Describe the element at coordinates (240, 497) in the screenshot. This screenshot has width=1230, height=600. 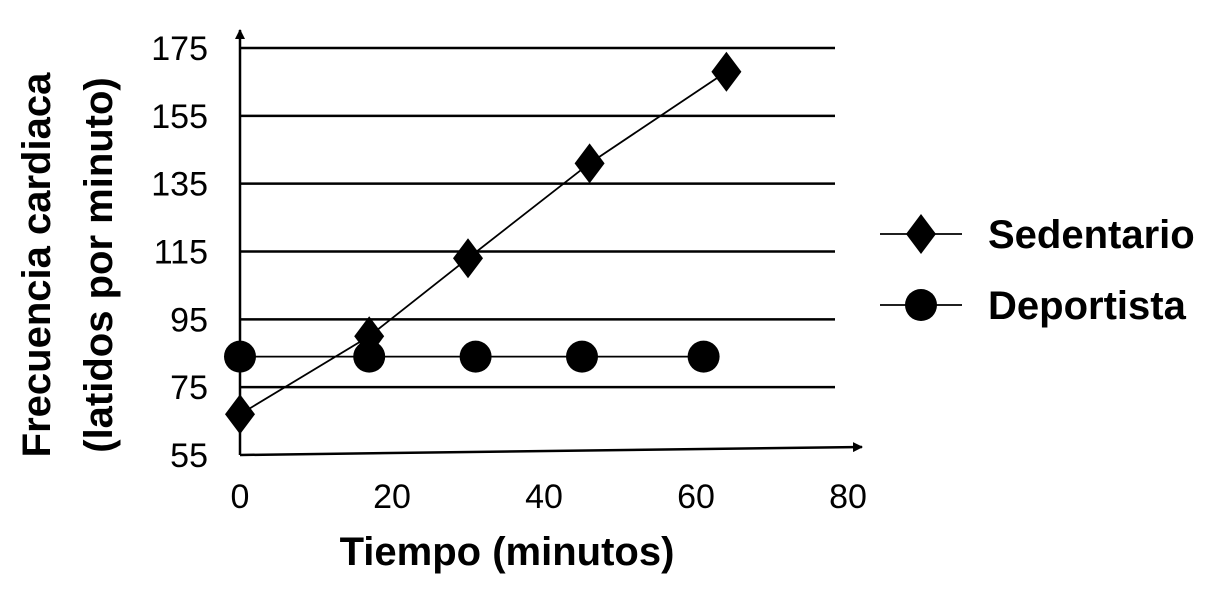
I see `x-tick-label: 0` at that location.